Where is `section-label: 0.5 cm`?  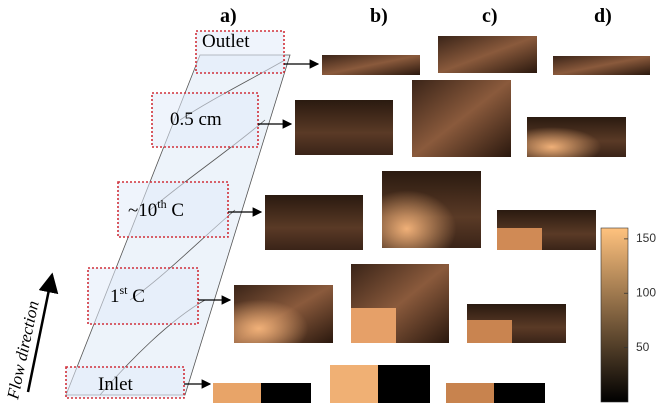
section-label: 0.5 cm is located at coordinates (196, 119).